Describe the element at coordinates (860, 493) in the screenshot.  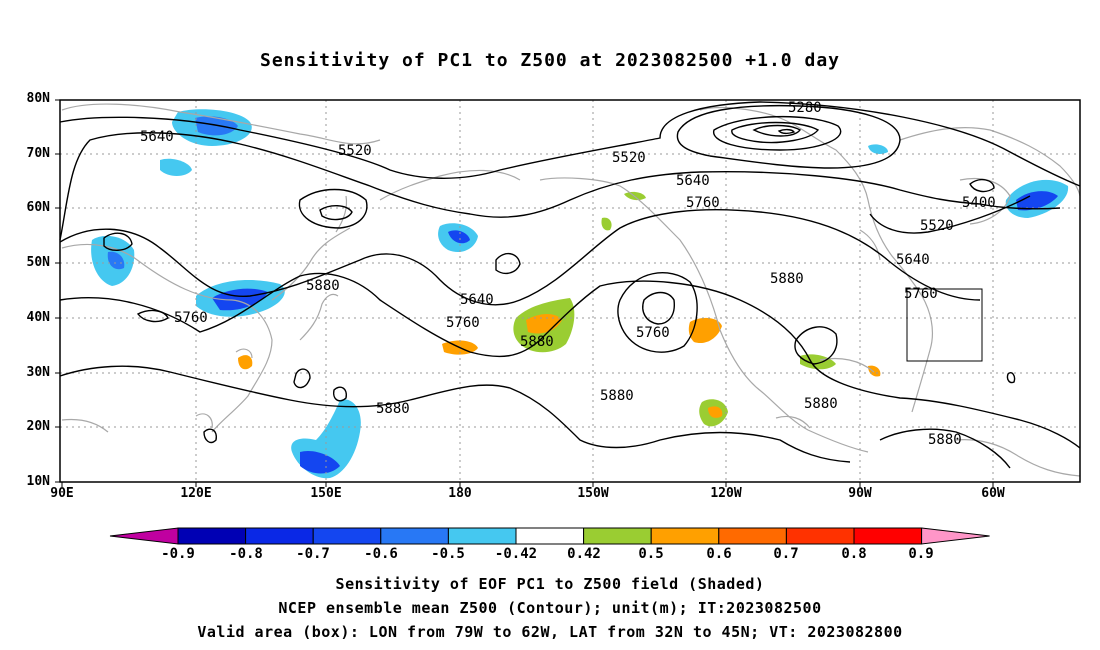
I see `lon-label: 90W` at that location.